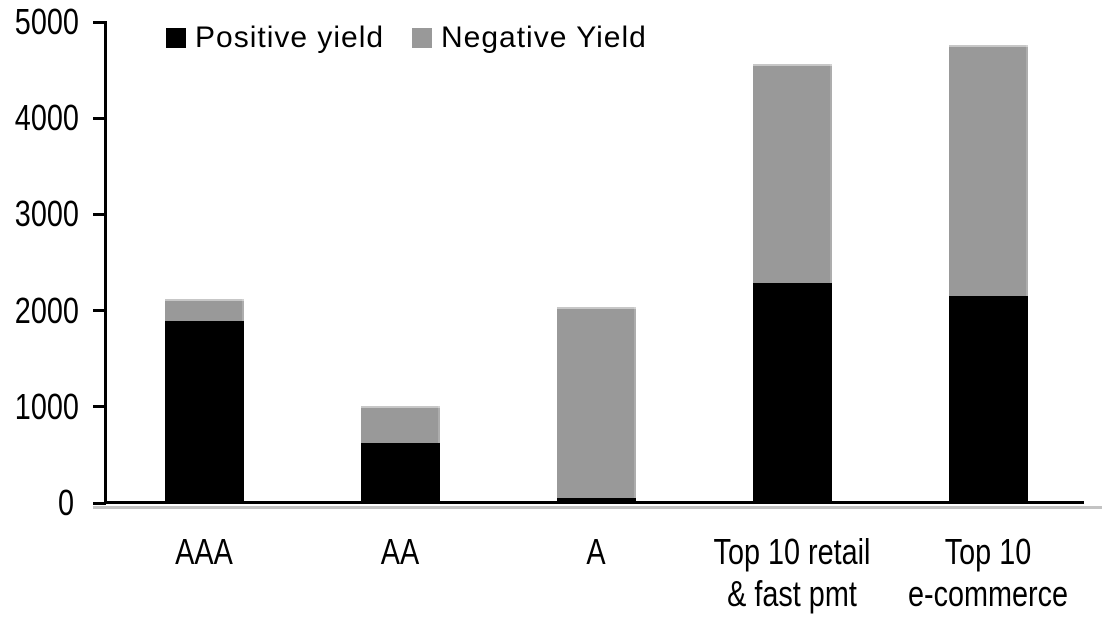  Describe the element at coordinates (792, 572) in the screenshot. I see `x-axis-category-label: Top 10 retail & fast pmt` at that location.